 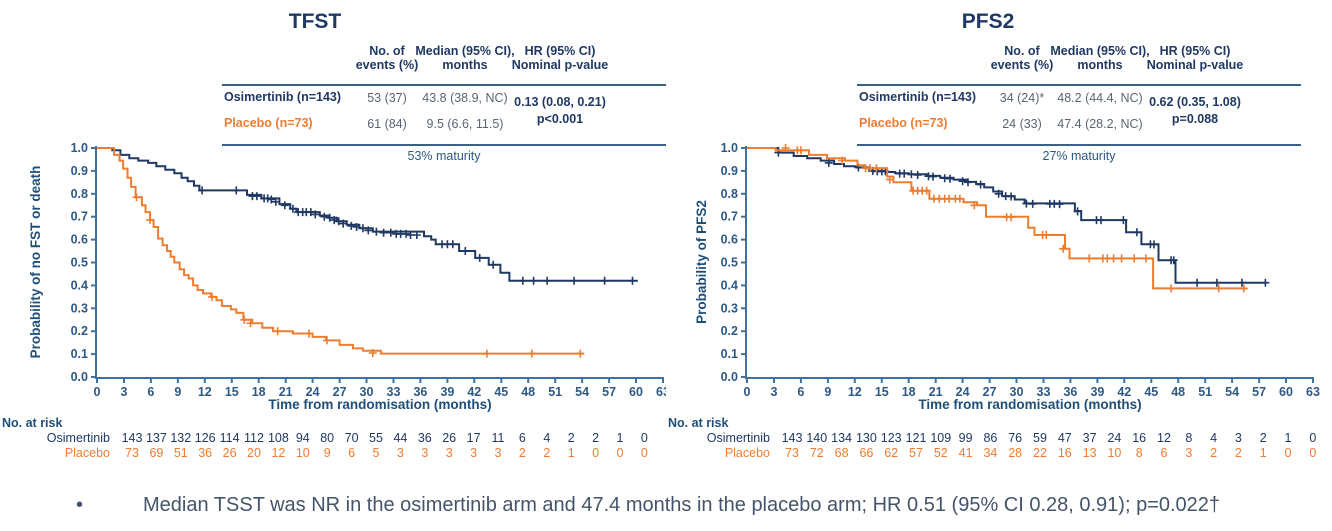 I want to click on svg-text: 33, so click(x=394, y=392).